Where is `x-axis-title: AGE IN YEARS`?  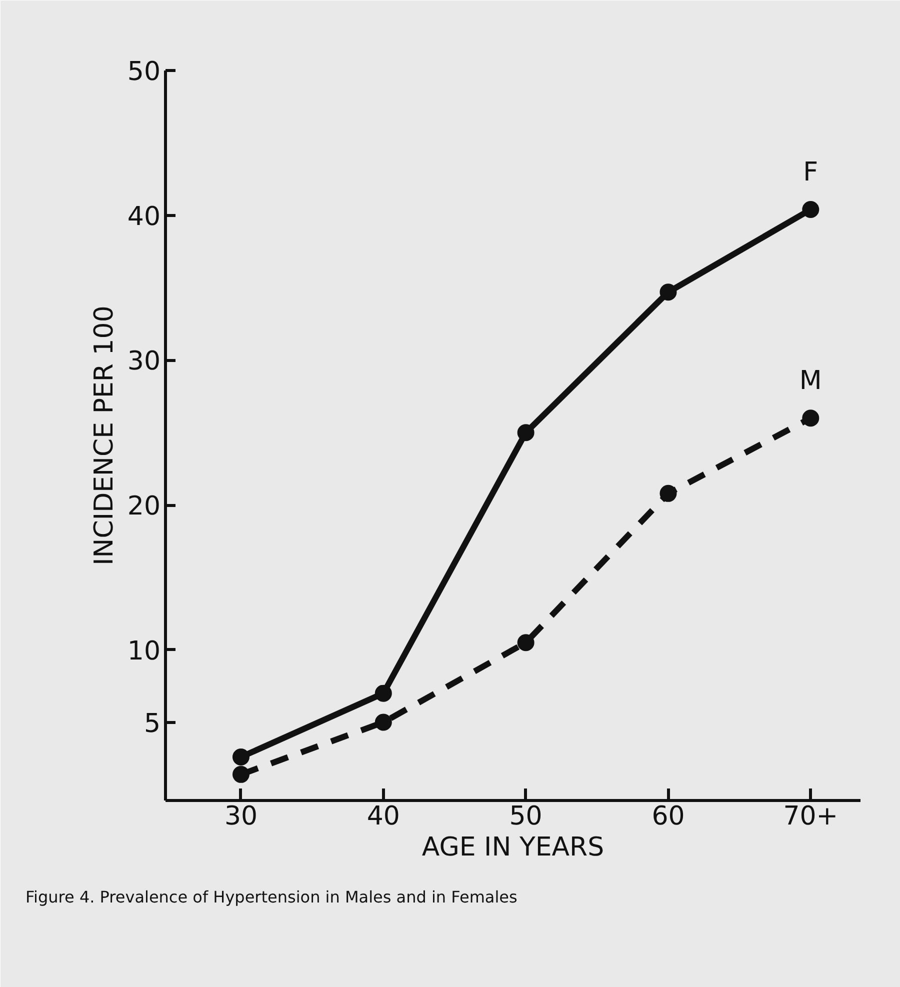 x-axis-title: AGE IN YEARS is located at coordinates (513, 847).